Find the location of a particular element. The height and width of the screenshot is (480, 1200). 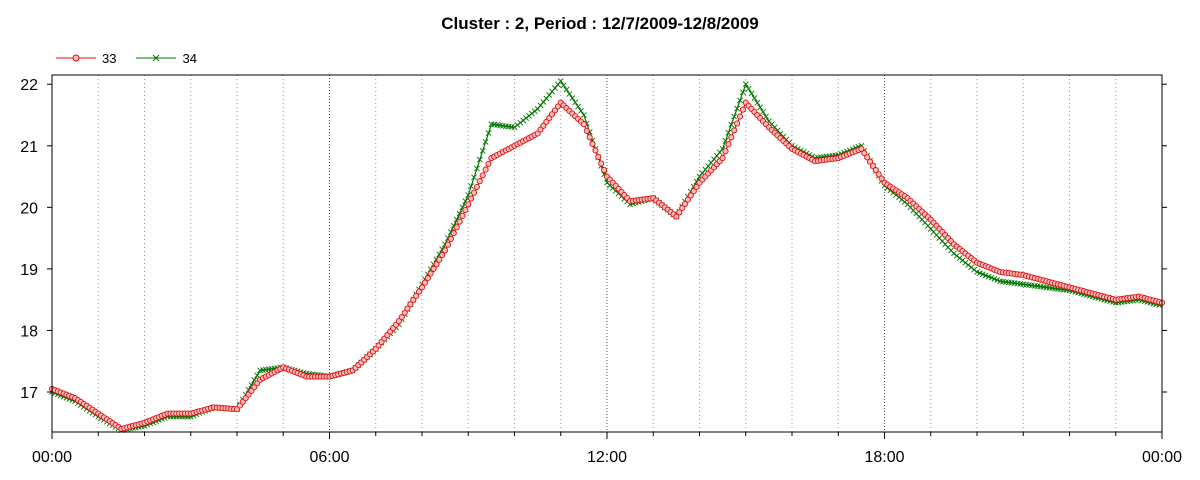

x-tick-label: 18:00 is located at coordinates (884, 457).